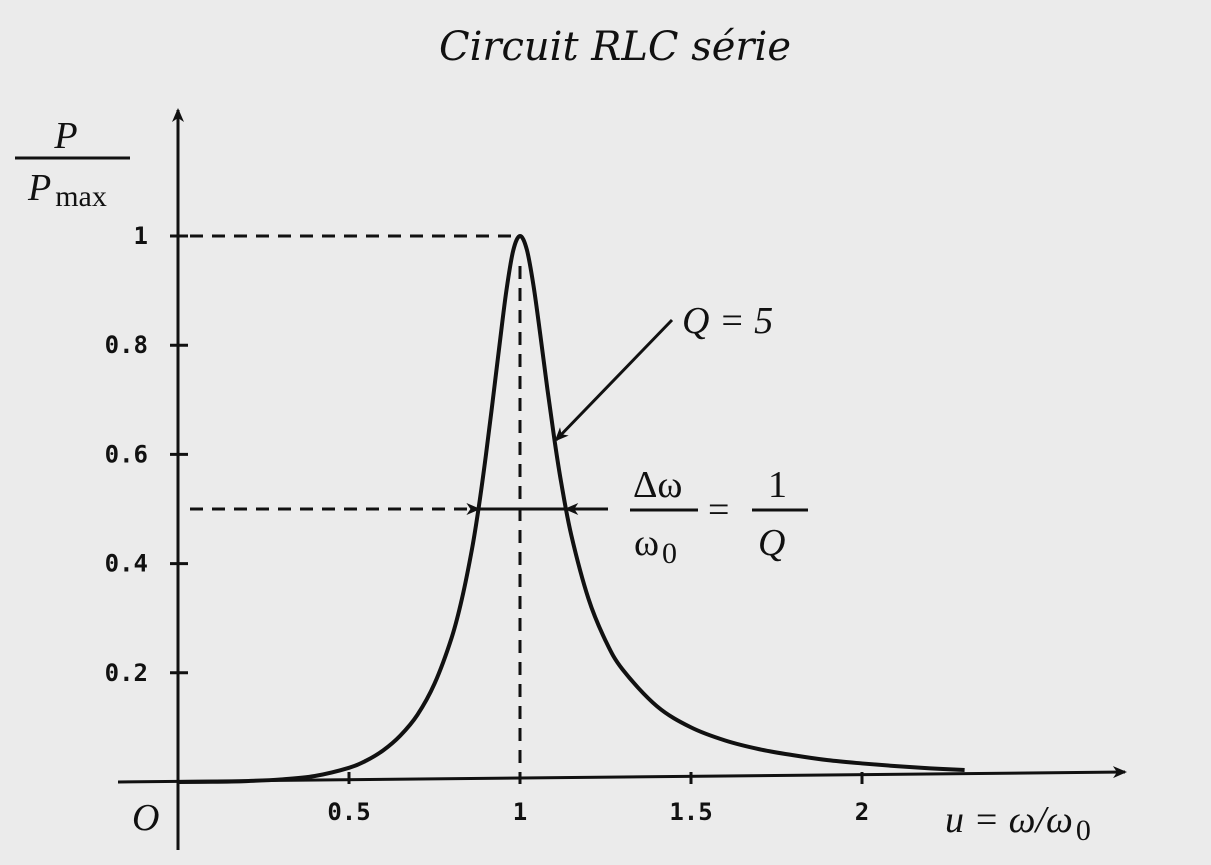  What do you see at coordinates (690, 812) in the screenshot?
I see `x-tick-label: 1.5` at bounding box center [690, 812].